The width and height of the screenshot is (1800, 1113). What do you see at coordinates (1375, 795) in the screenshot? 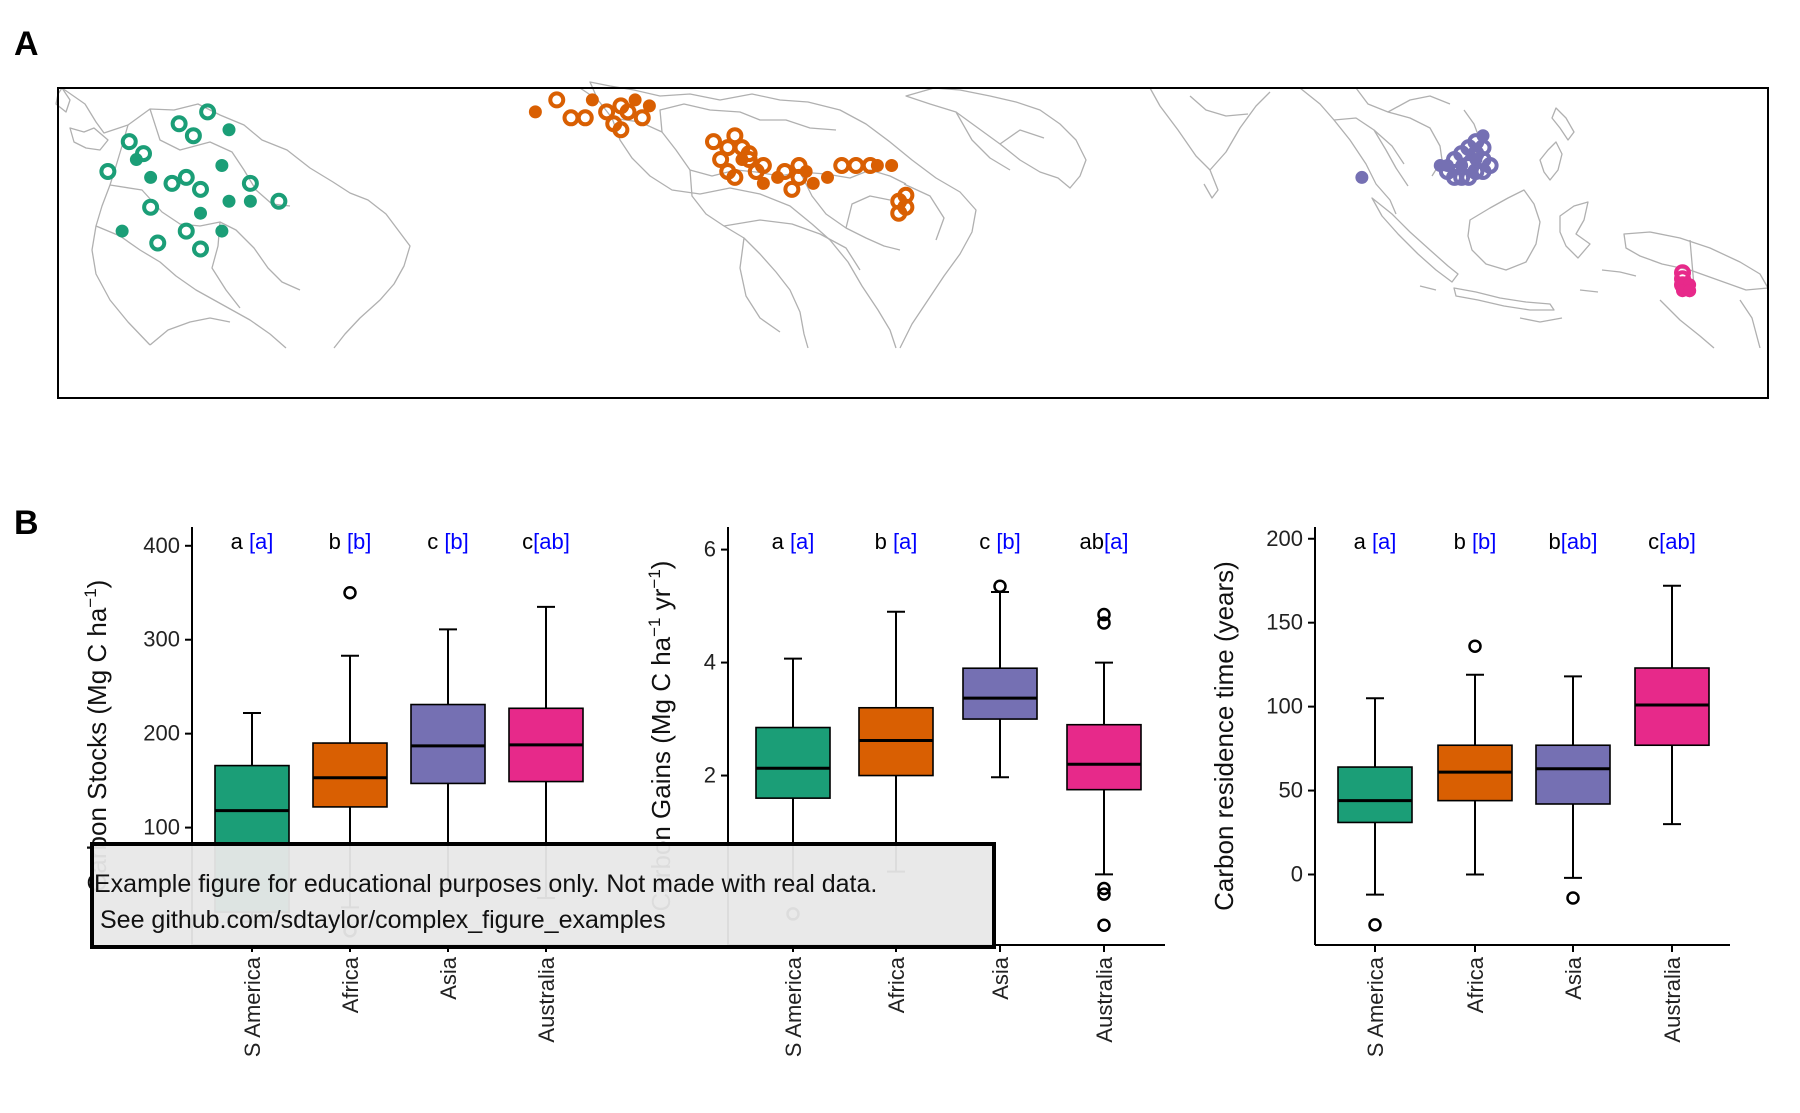
I see `box-s-america` at bounding box center [1375, 795].